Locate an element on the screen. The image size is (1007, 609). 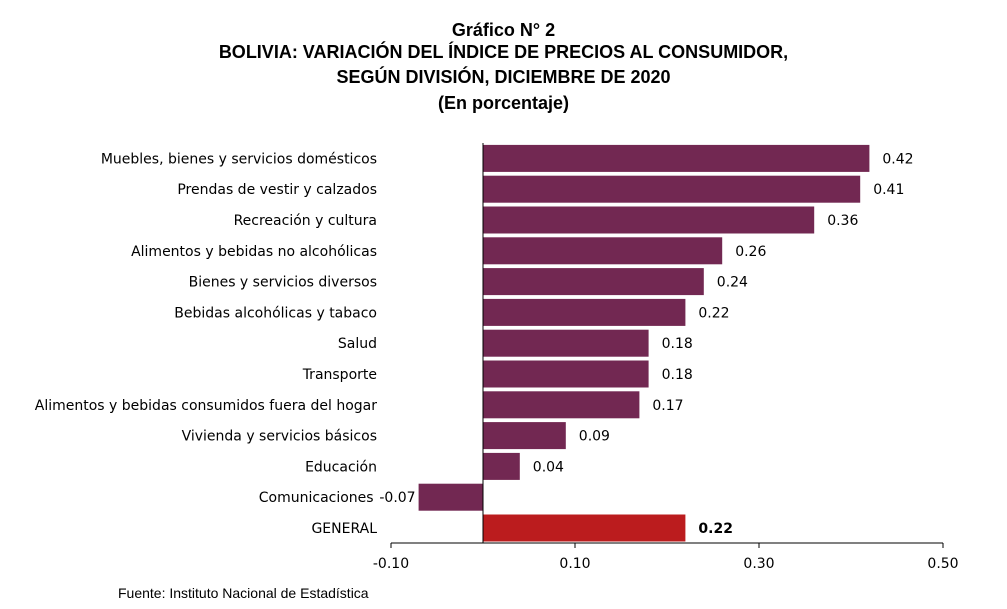
category-label: Salud is located at coordinates (357, 344).